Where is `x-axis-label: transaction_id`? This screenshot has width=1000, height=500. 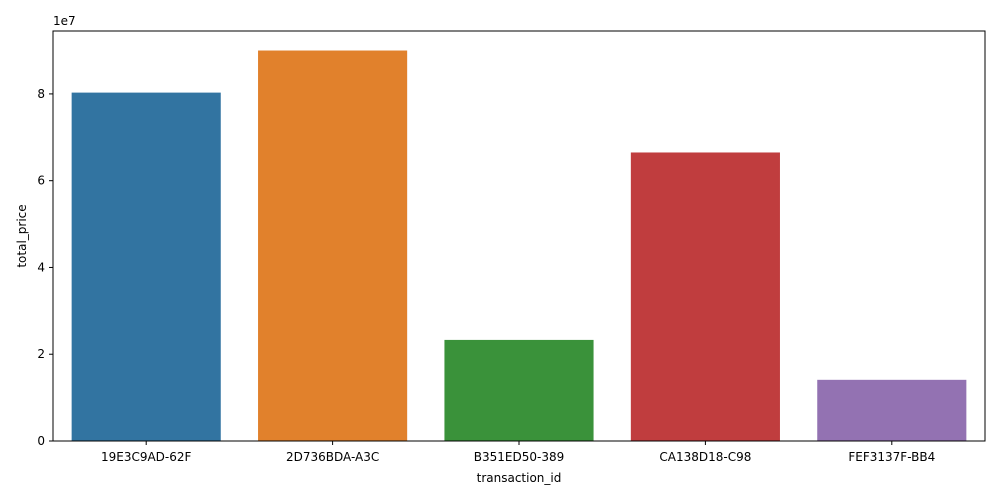 x-axis-label: transaction_id is located at coordinates (519, 478).